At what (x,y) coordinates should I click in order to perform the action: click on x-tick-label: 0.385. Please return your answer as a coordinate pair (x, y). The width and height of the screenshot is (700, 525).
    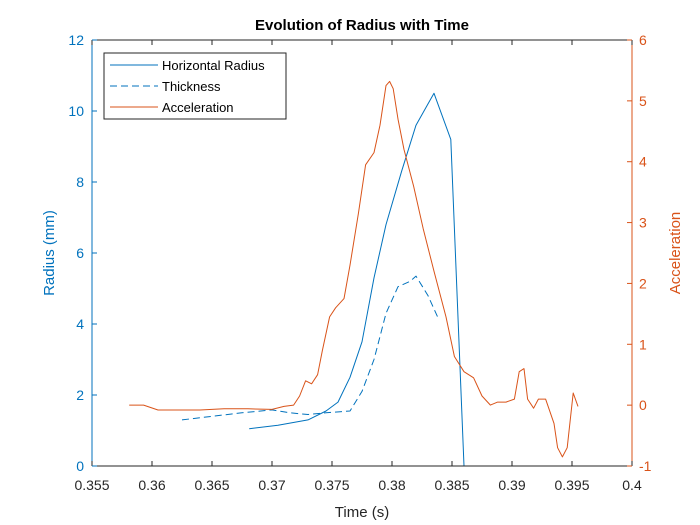
    Looking at the image, I should click on (451, 485).